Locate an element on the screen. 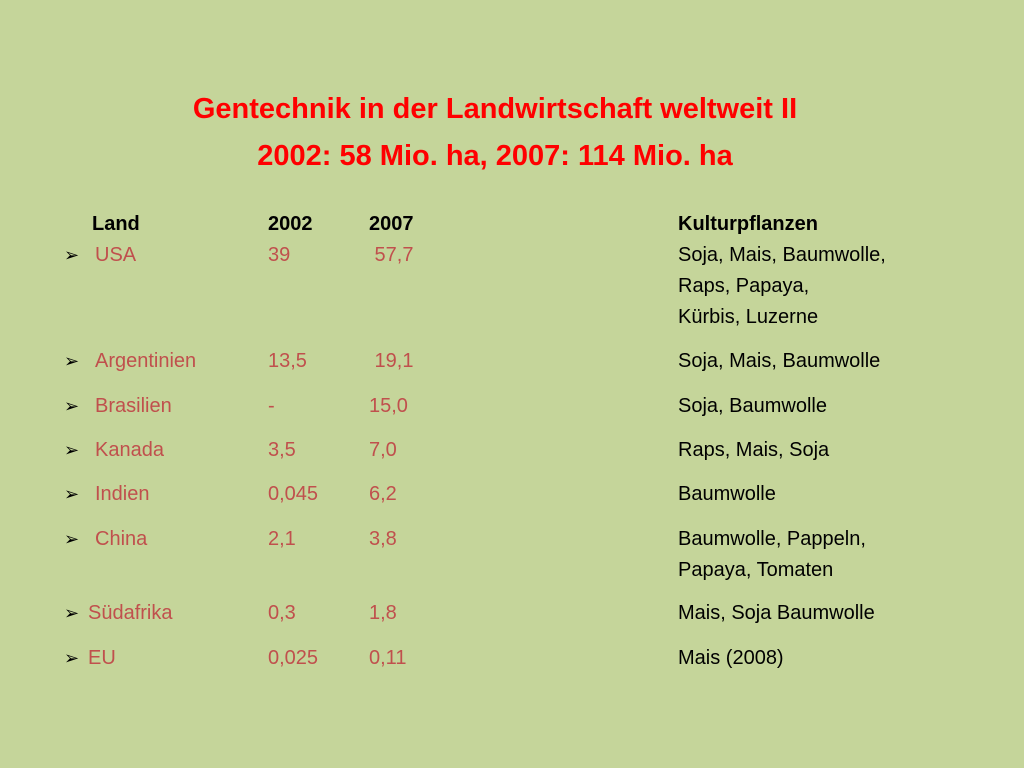 This screenshot has width=1024, height=768. row-land: Südafrika is located at coordinates (130, 613).